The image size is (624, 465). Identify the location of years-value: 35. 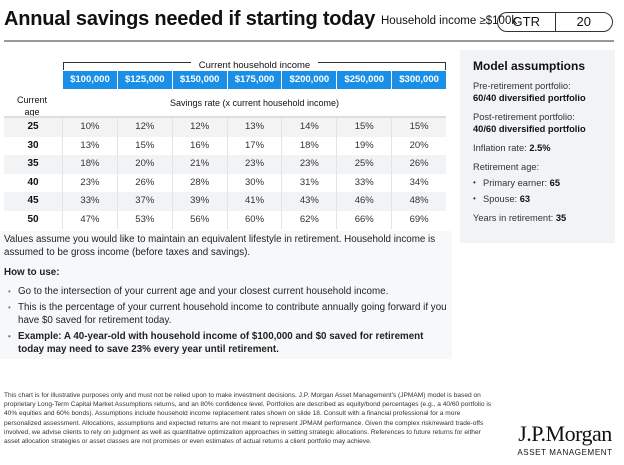
(561, 218).